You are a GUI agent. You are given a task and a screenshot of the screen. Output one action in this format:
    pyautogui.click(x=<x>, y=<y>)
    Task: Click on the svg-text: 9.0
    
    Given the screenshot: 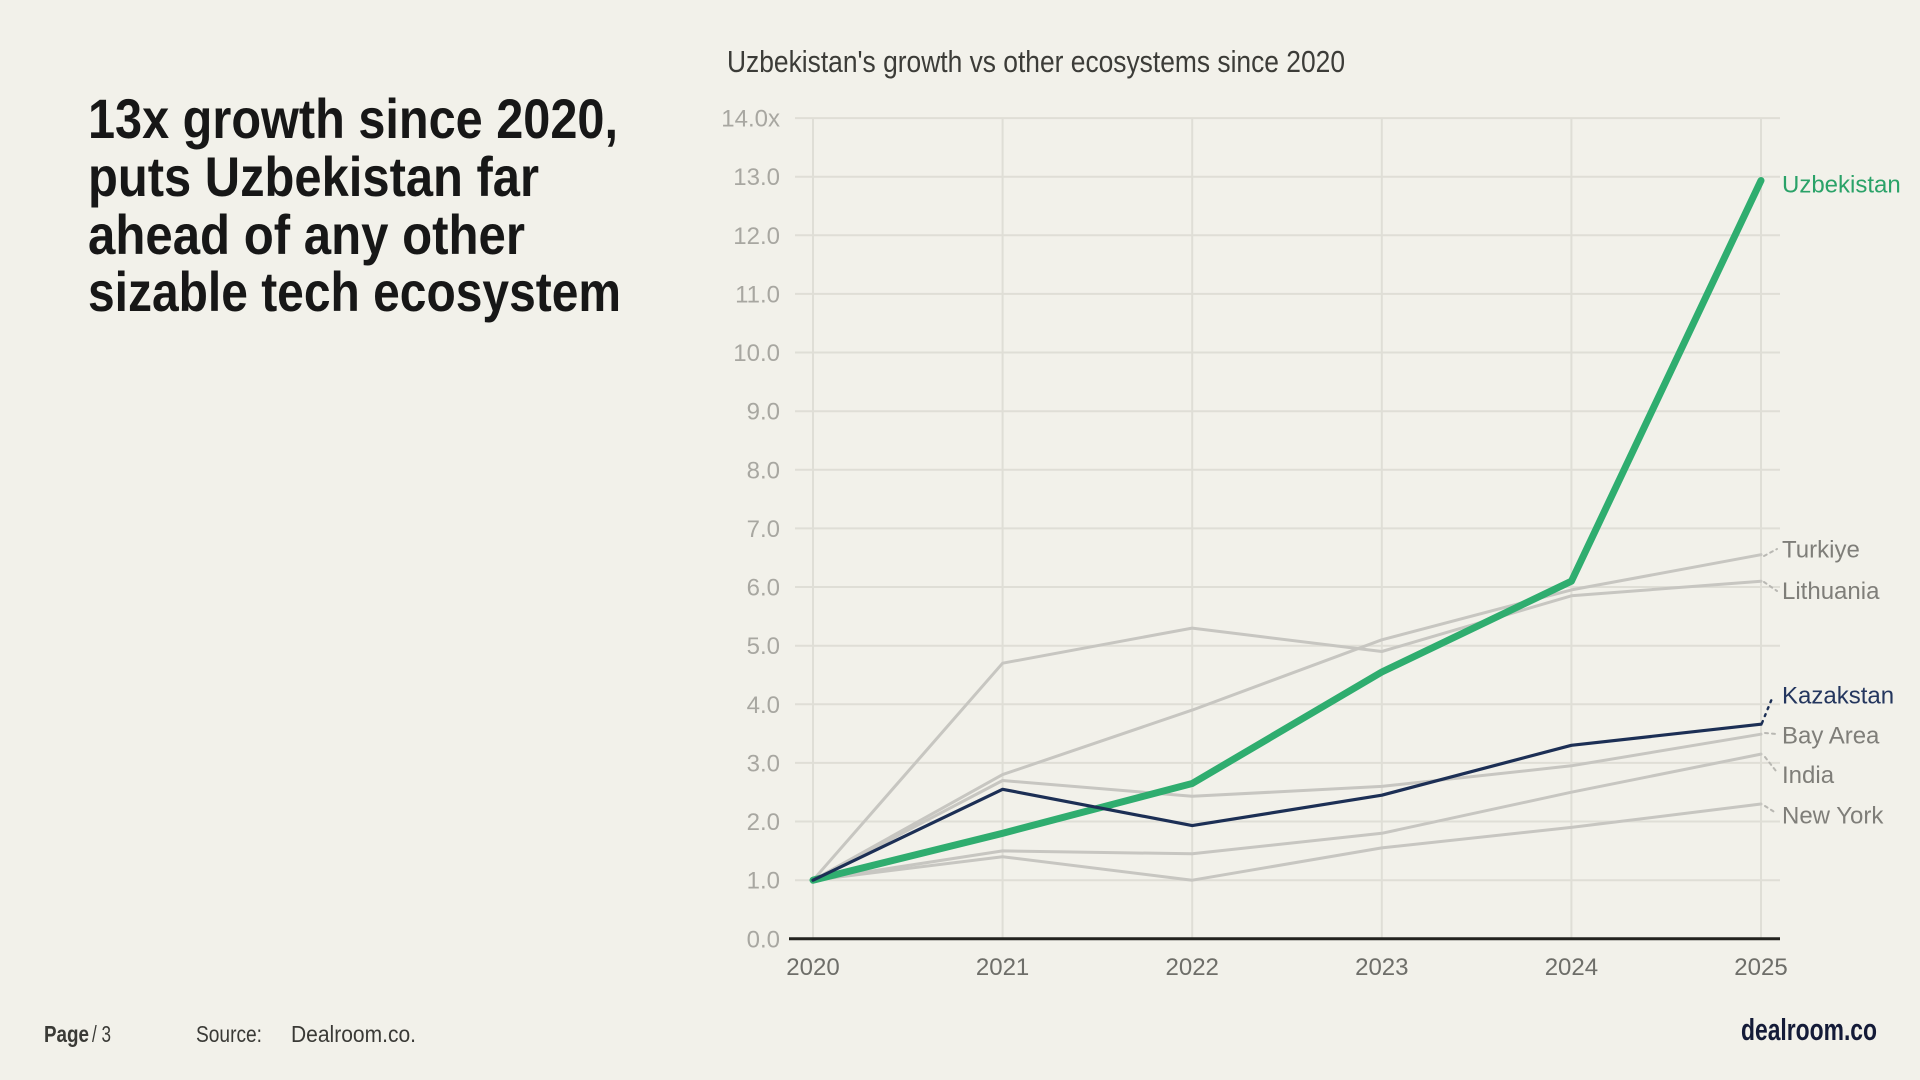 What is the action you would take?
    pyautogui.click(x=763, y=412)
    